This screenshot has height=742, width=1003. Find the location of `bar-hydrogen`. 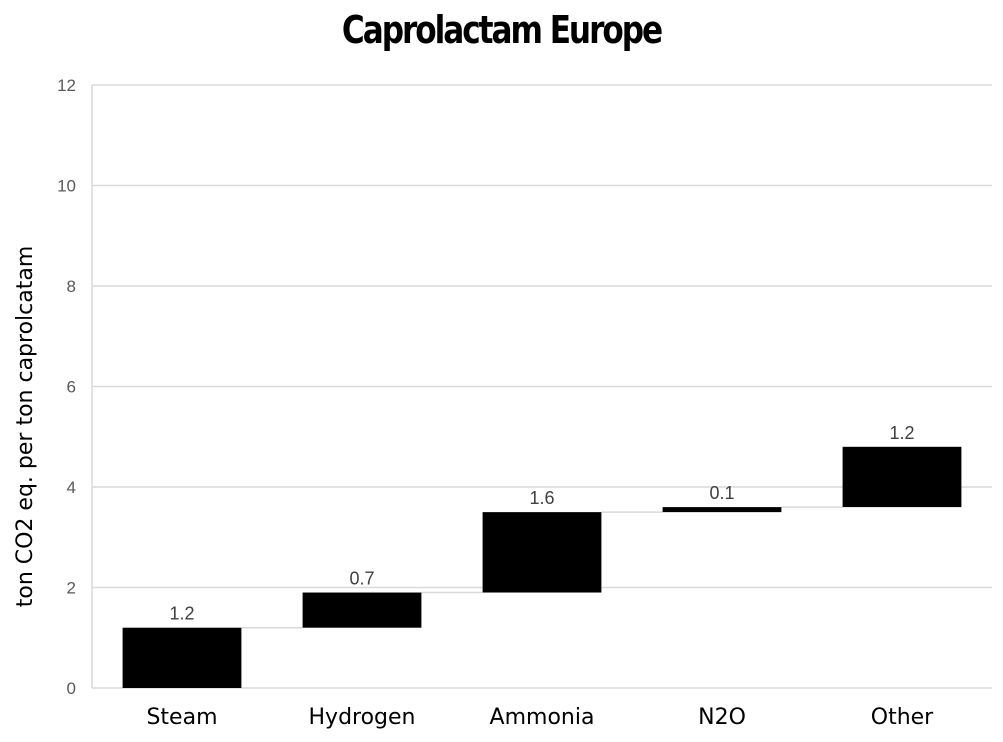

bar-hydrogen is located at coordinates (362, 610).